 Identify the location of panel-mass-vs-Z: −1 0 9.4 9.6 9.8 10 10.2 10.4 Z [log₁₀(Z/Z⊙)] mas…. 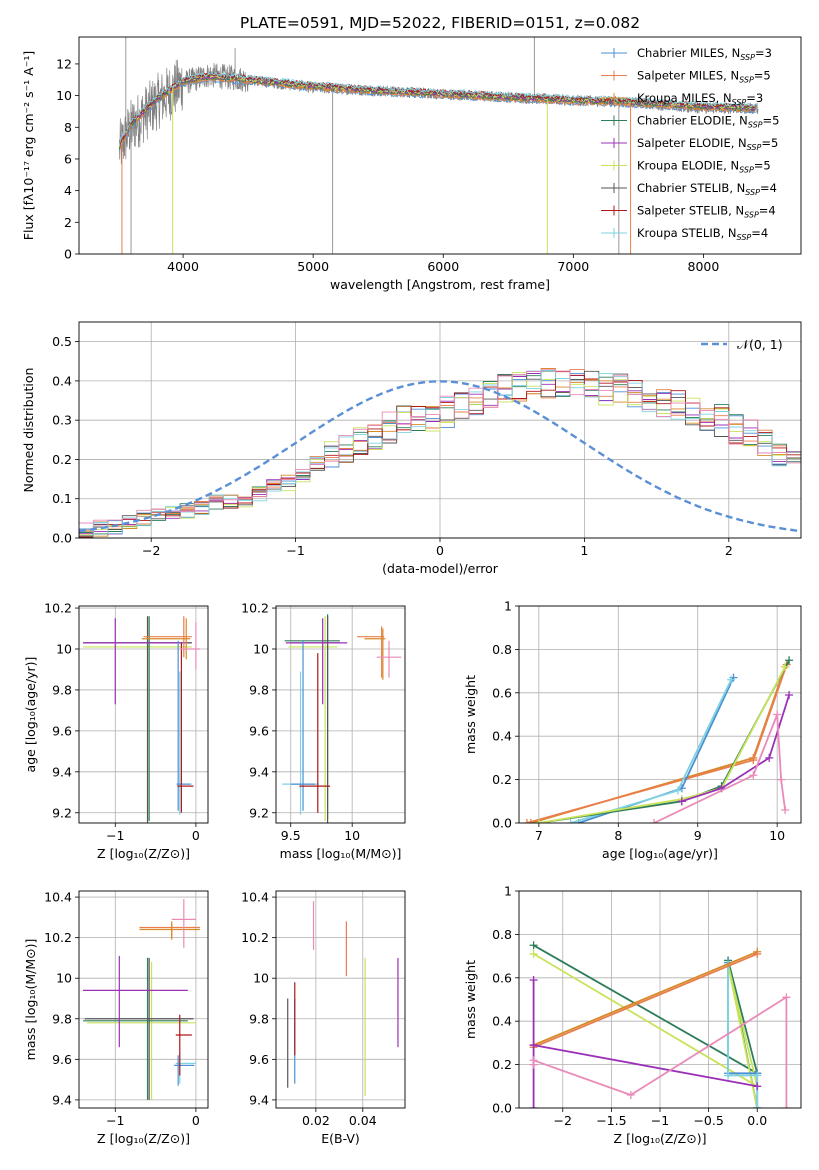
(116, 1018).